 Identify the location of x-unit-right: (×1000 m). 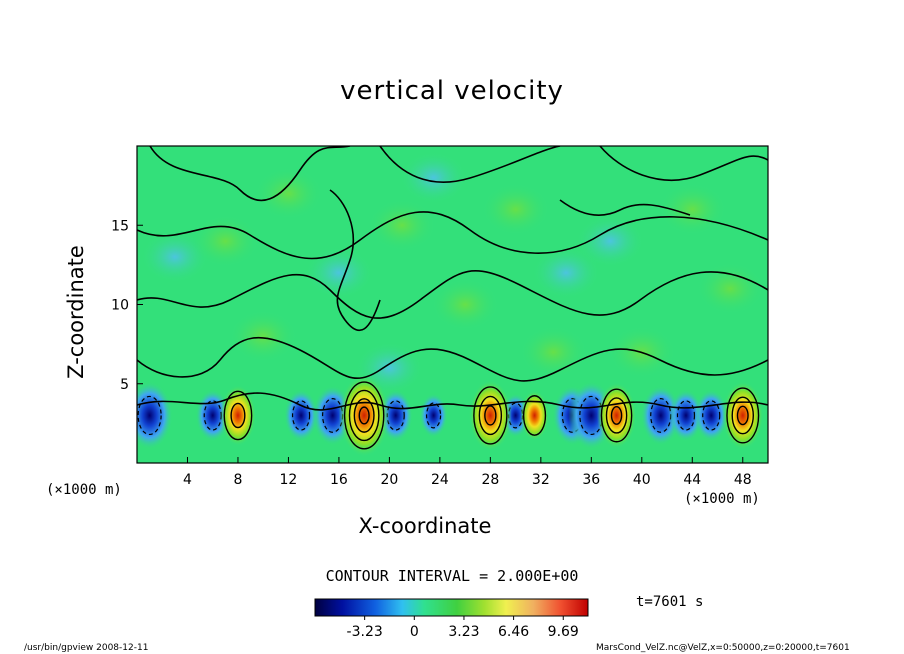
(722, 499).